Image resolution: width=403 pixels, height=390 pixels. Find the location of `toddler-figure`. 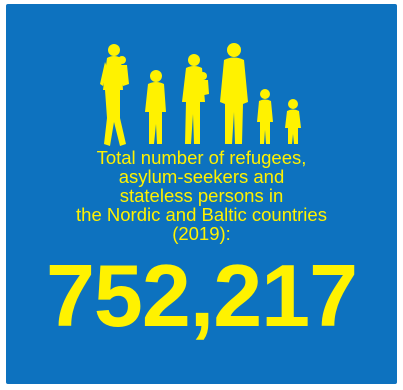

toddler-figure is located at coordinates (293, 121).